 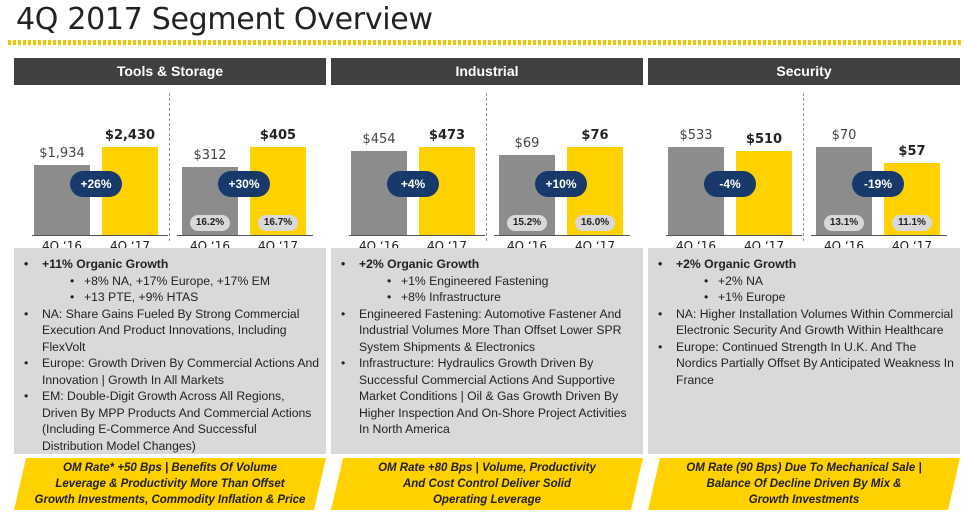 I want to click on margin-badge: 13.1%, so click(x=844, y=223).